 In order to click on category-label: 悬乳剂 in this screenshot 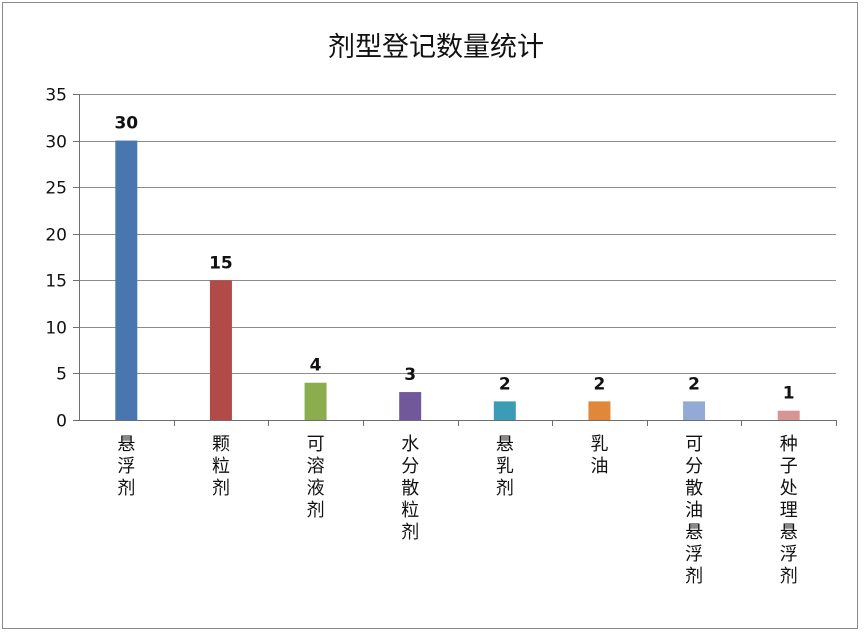, I will do `click(505, 466)`.